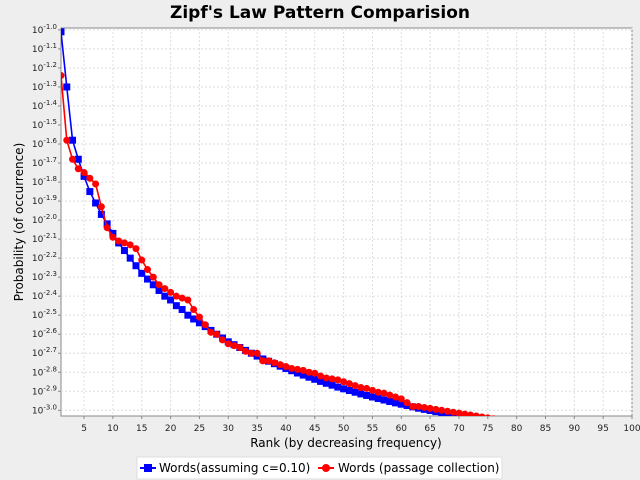 The image size is (640, 480). Describe the element at coordinates (50, 236) in the screenshot. I see `y-tick-exponent: -2.1` at that location.